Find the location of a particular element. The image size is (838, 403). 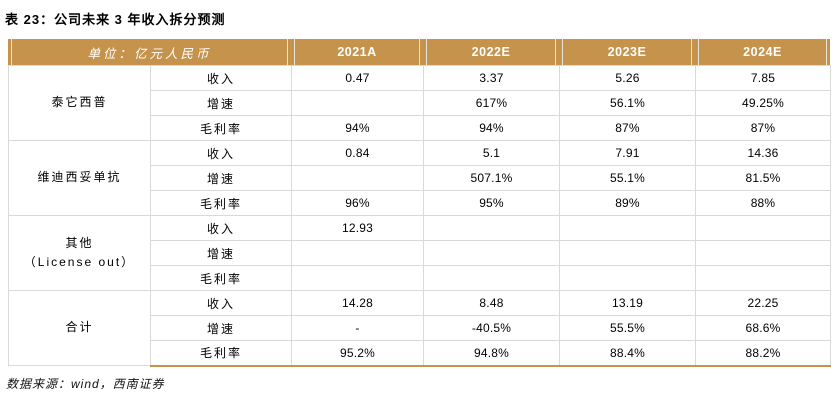

value-cell: 507.1% is located at coordinates (491, 178).